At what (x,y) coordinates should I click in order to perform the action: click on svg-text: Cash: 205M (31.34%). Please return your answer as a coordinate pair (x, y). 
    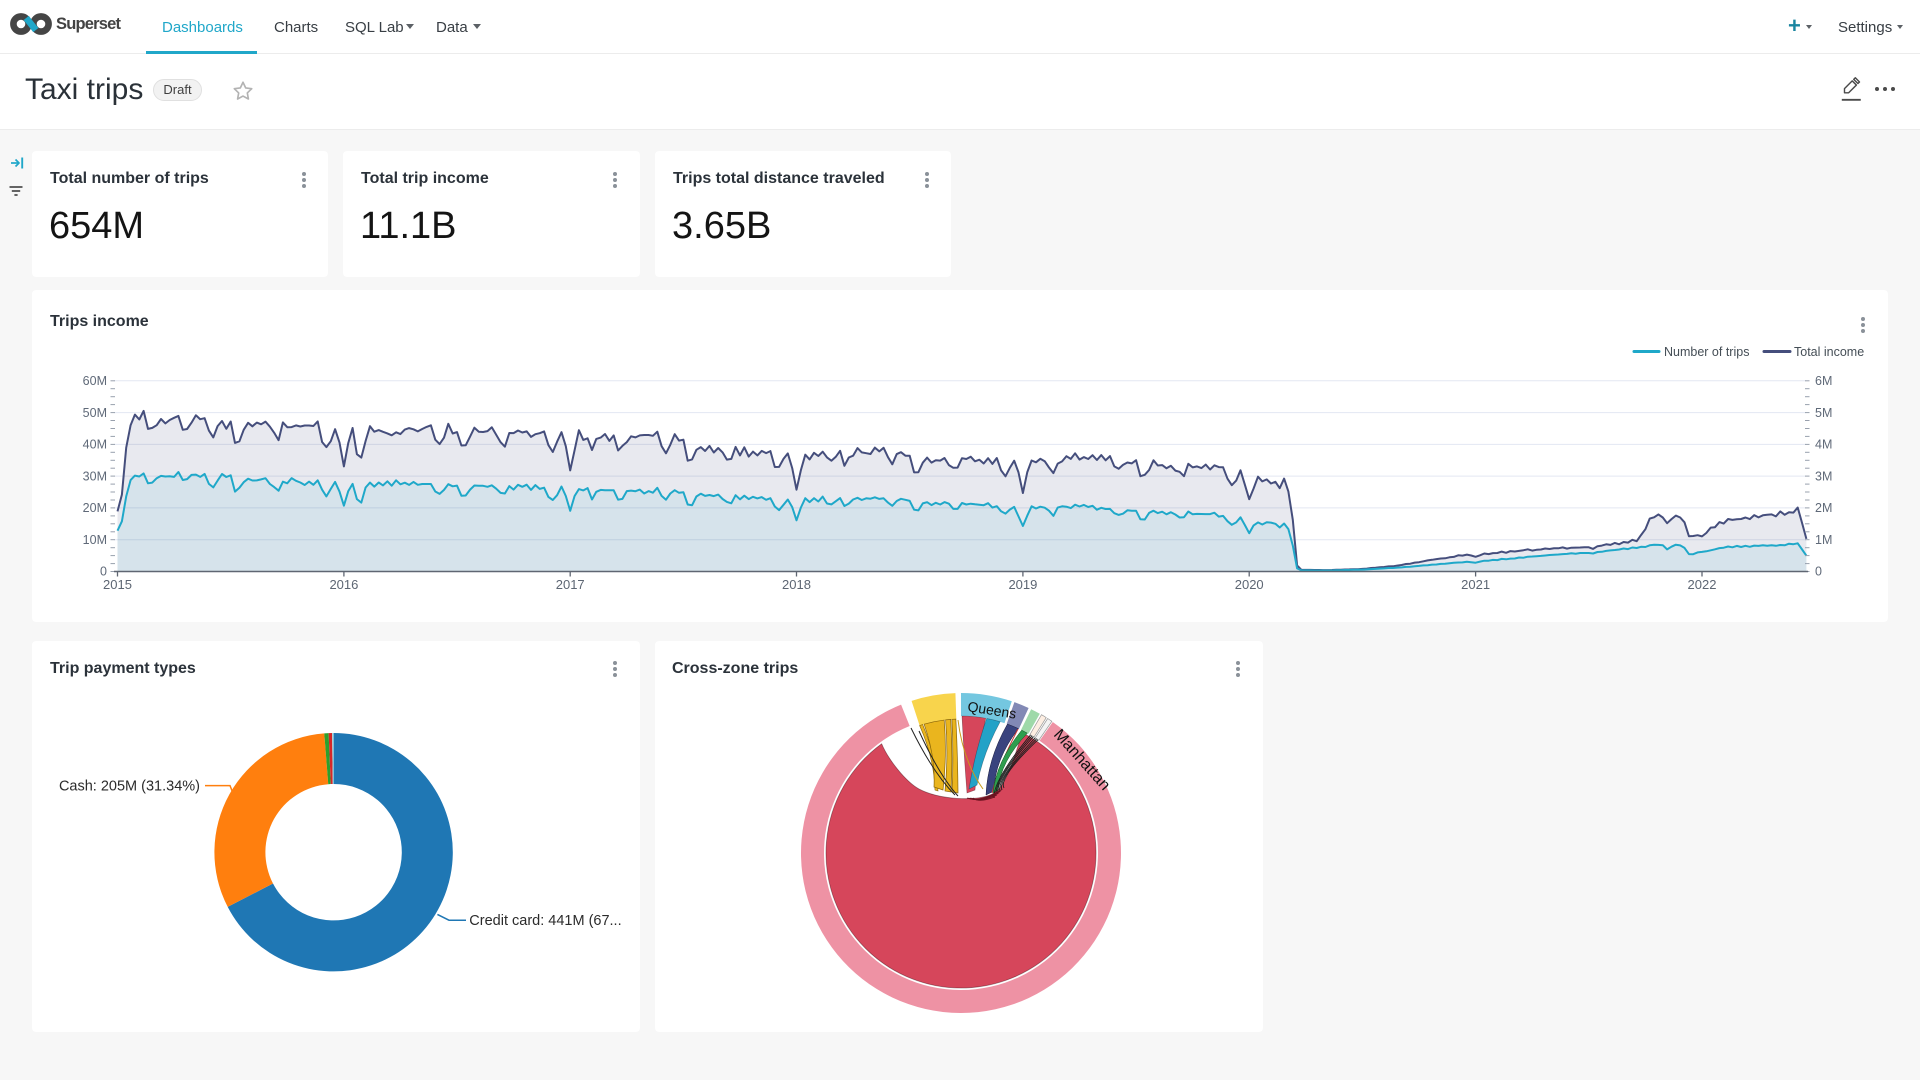
    Looking at the image, I should click on (129, 787).